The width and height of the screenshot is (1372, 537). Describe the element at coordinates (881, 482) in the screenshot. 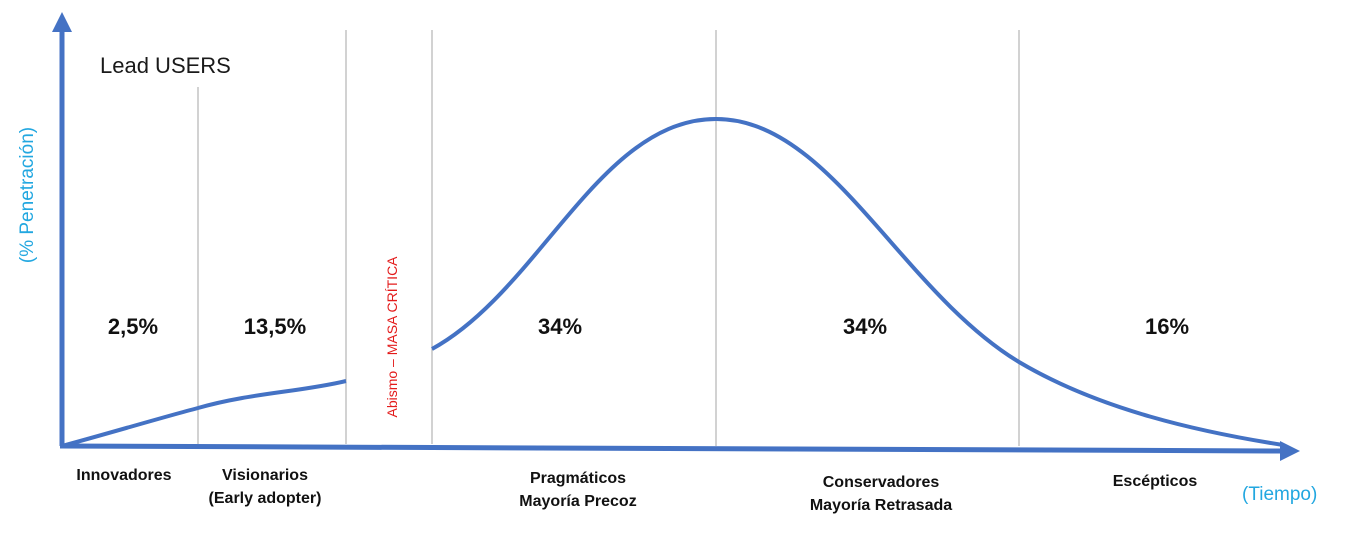

I see `category-late-majority-line-1: Conservadores` at that location.